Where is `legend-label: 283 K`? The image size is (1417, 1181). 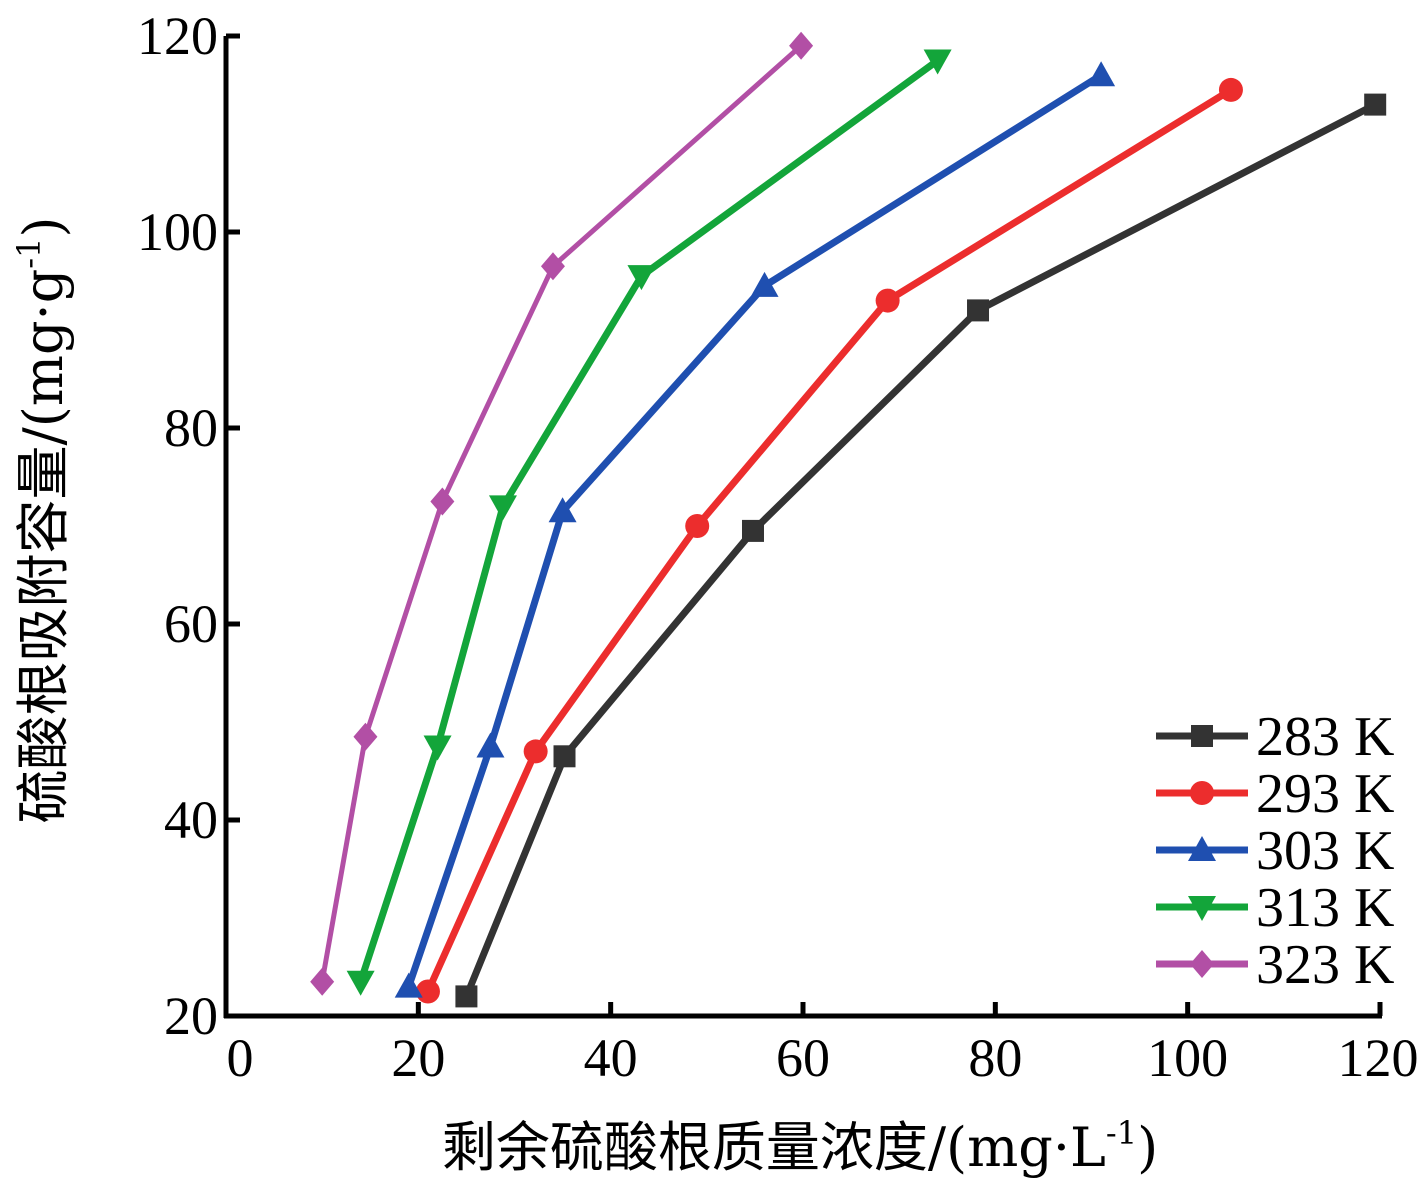 legend-label: 283 K is located at coordinates (1325, 737).